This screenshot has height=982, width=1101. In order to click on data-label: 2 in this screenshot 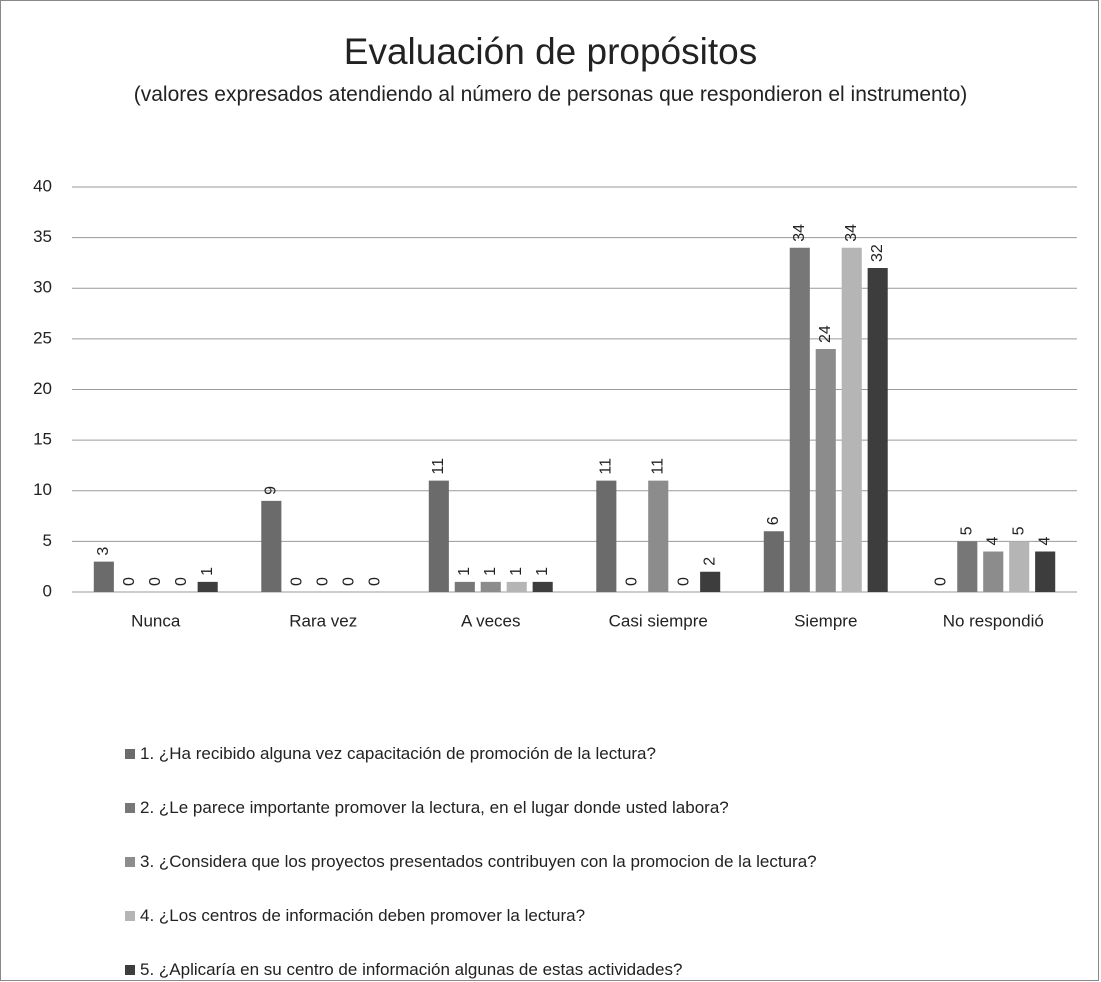, I will do `click(709, 561)`.